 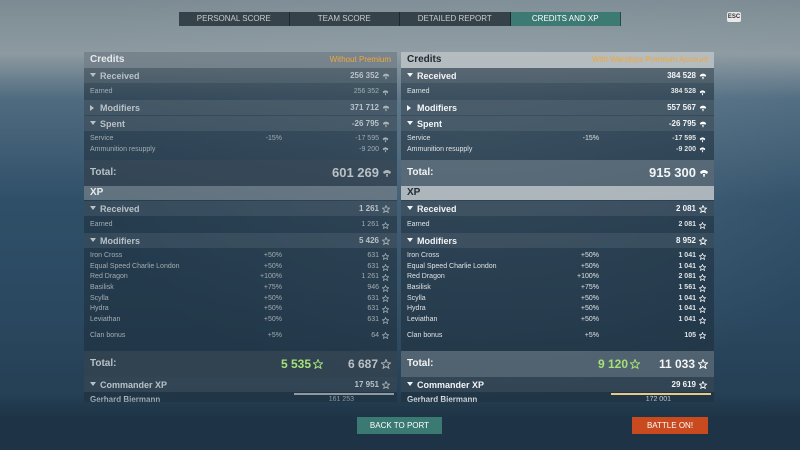 What do you see at coordinates (120, 108) in the screenshot?
I see `section-label: Modifiers` at bounding box center [120, 108].